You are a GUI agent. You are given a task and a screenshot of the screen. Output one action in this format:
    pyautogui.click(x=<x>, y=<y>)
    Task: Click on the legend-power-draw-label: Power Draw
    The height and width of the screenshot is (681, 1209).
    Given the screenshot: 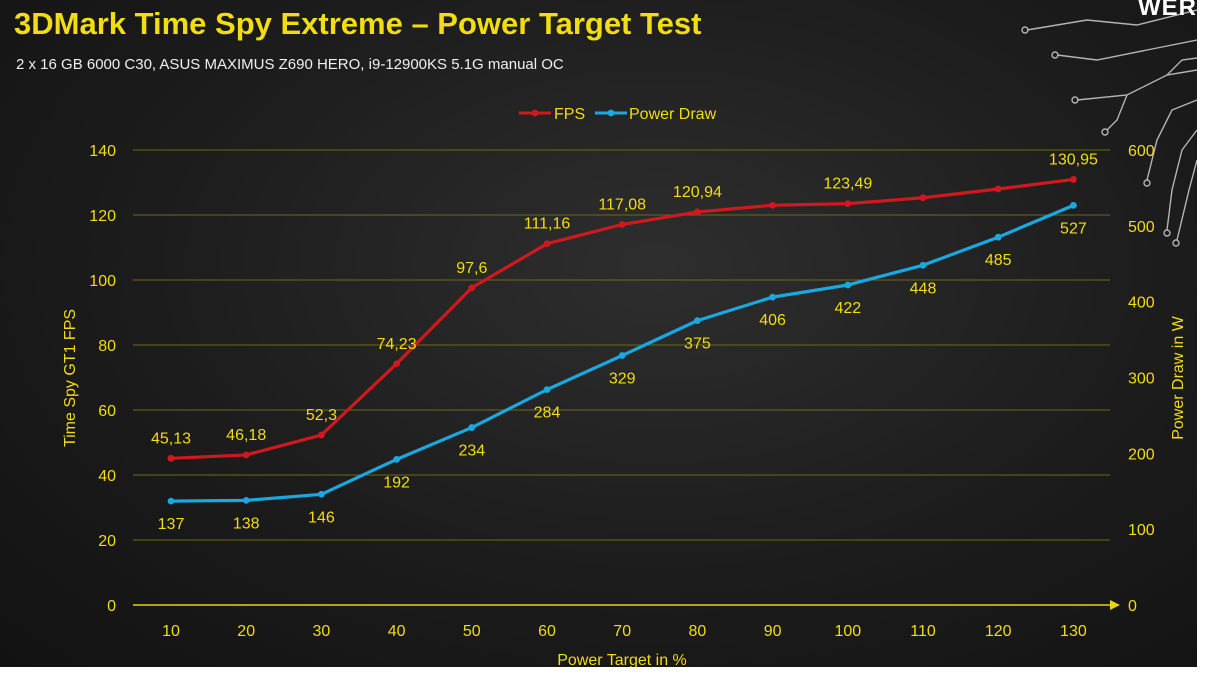 What is the action you would take?
    pyautogui.click(x=673, y=114)
    